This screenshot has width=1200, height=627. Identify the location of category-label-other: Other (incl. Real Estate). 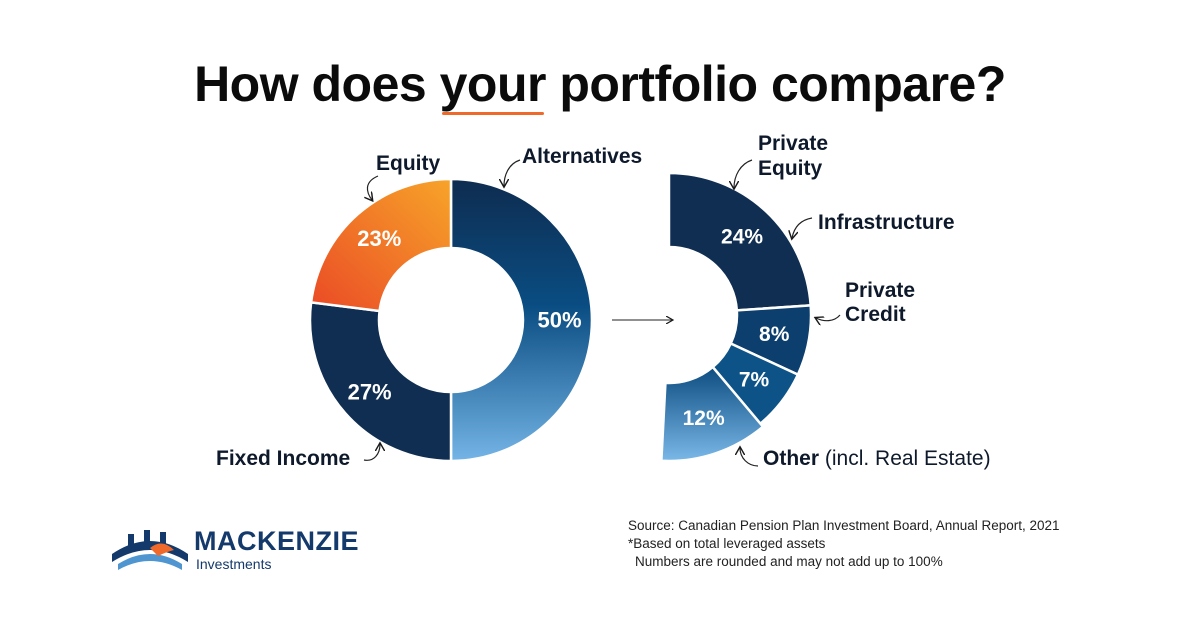
(877, 458).